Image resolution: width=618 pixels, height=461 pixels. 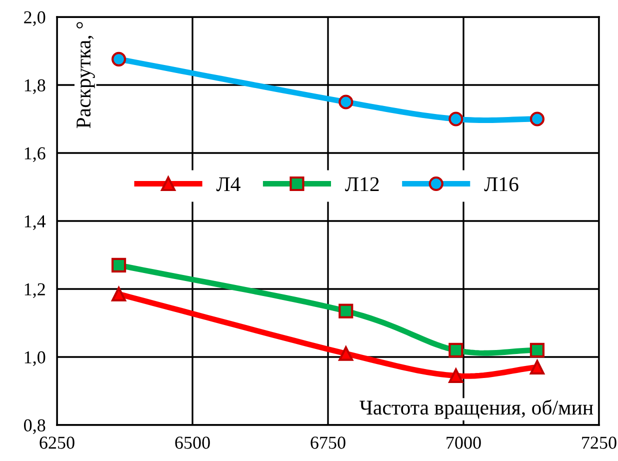 What do you see at coordinates (599, 442) in the screenshot?
I see `x-tick-label: 7250` at bounding box center [599, 442].